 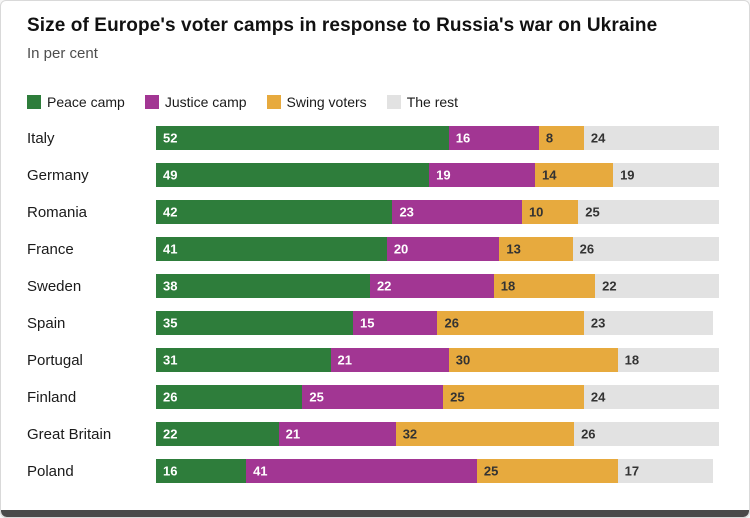 I want to click on chart-subtitle: In per cent, so click(x=62, y=53).